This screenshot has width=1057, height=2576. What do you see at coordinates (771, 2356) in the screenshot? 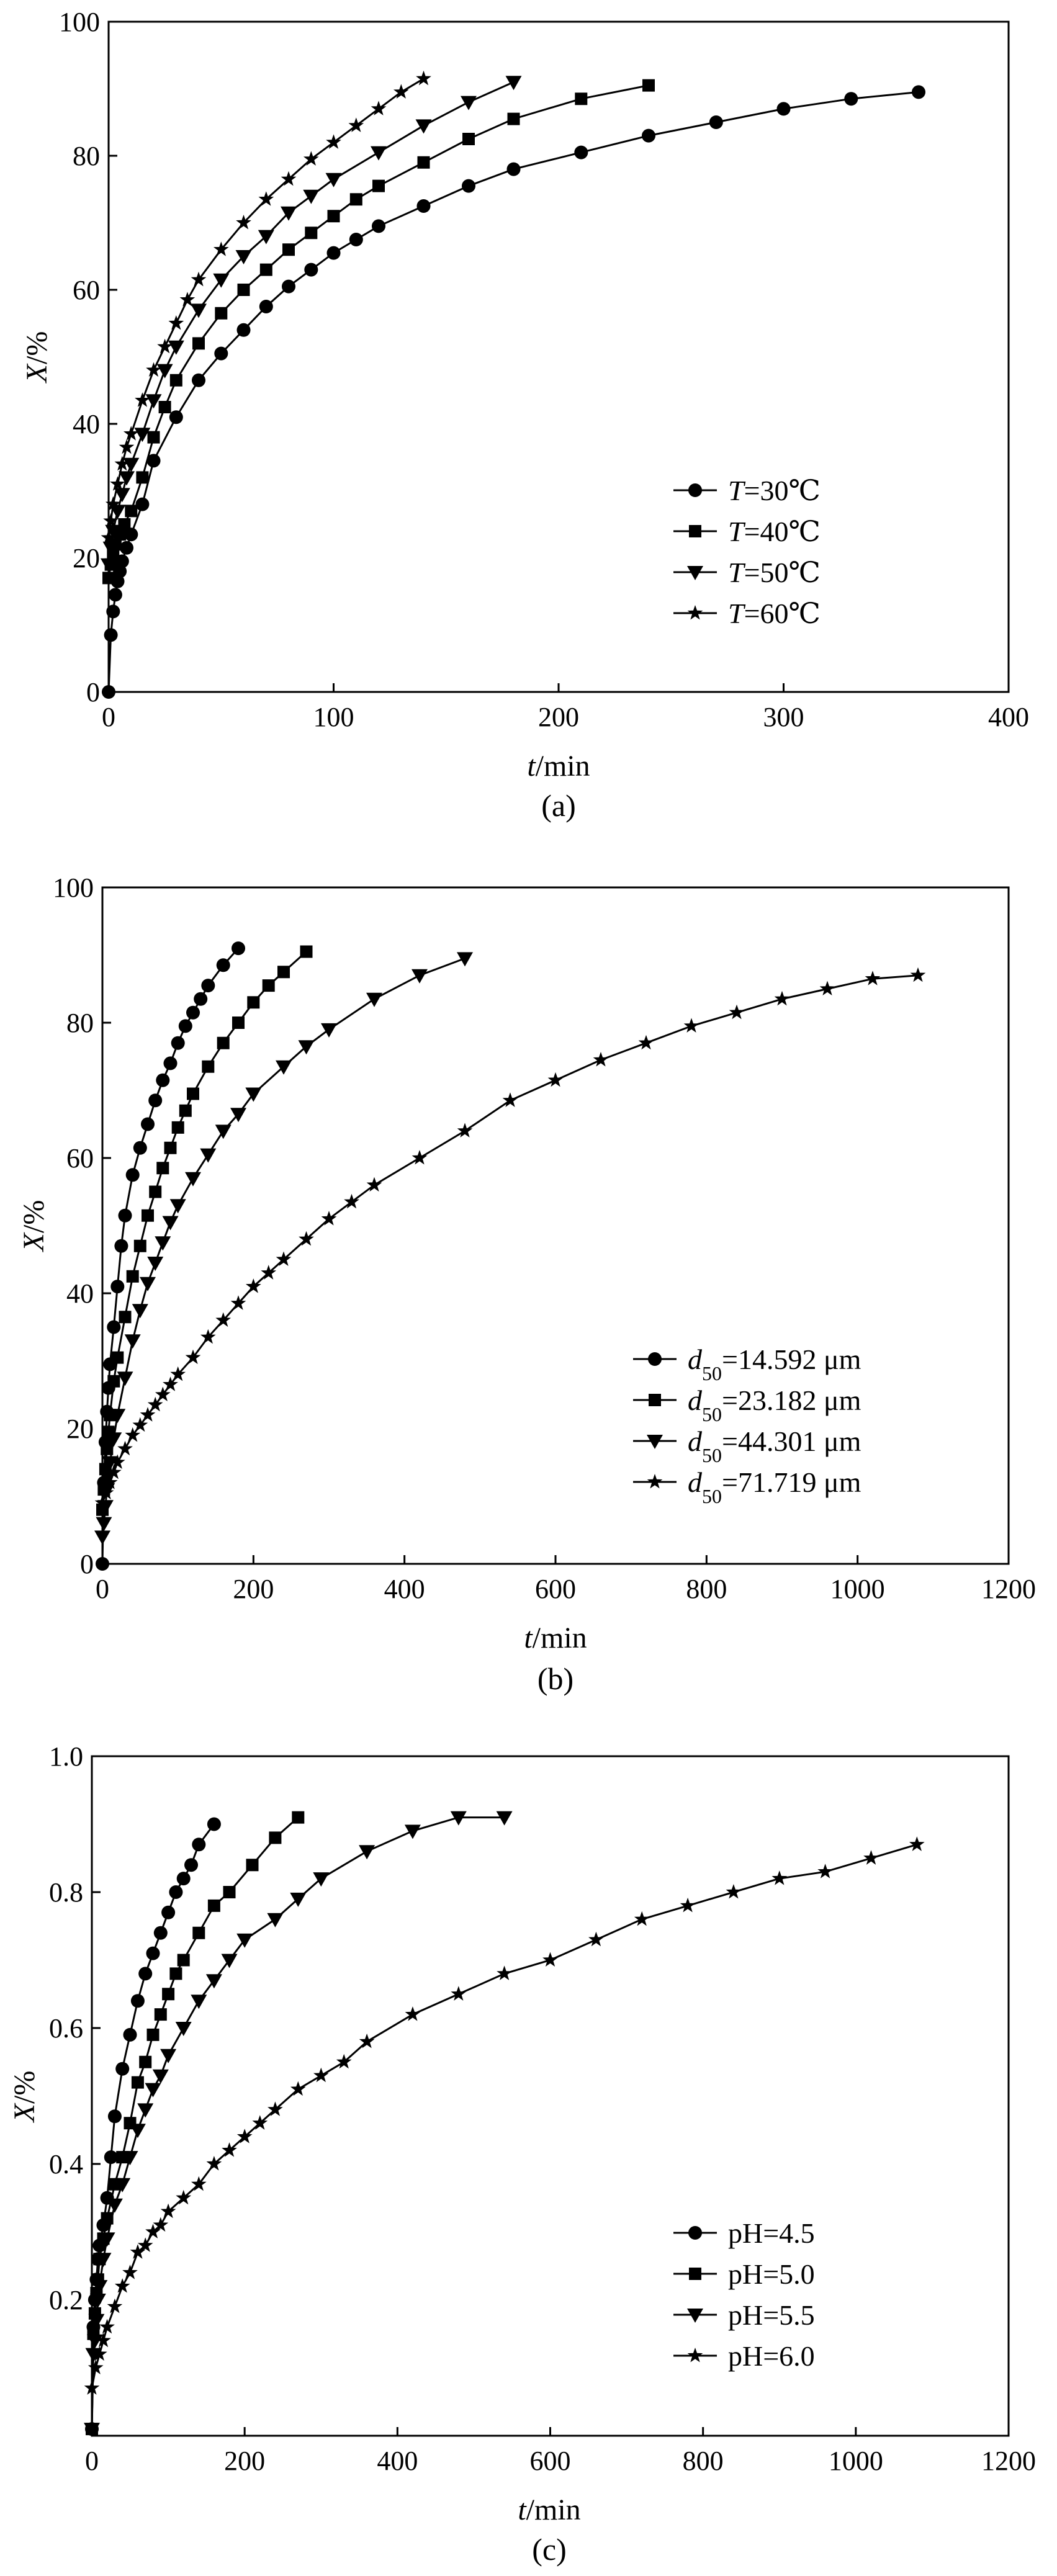
I see `legend-label: pH=6.0` at bounding box center [771, 2356].